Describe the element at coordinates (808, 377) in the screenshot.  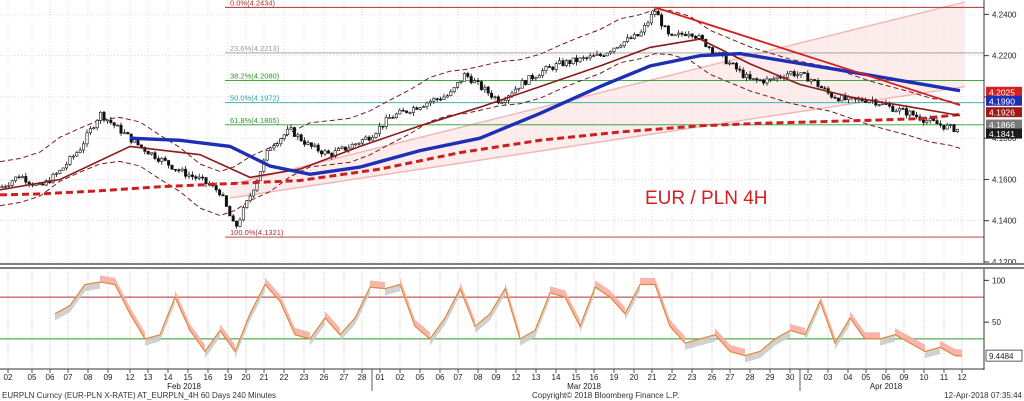
I see `x-tick-label: 02` at that location.